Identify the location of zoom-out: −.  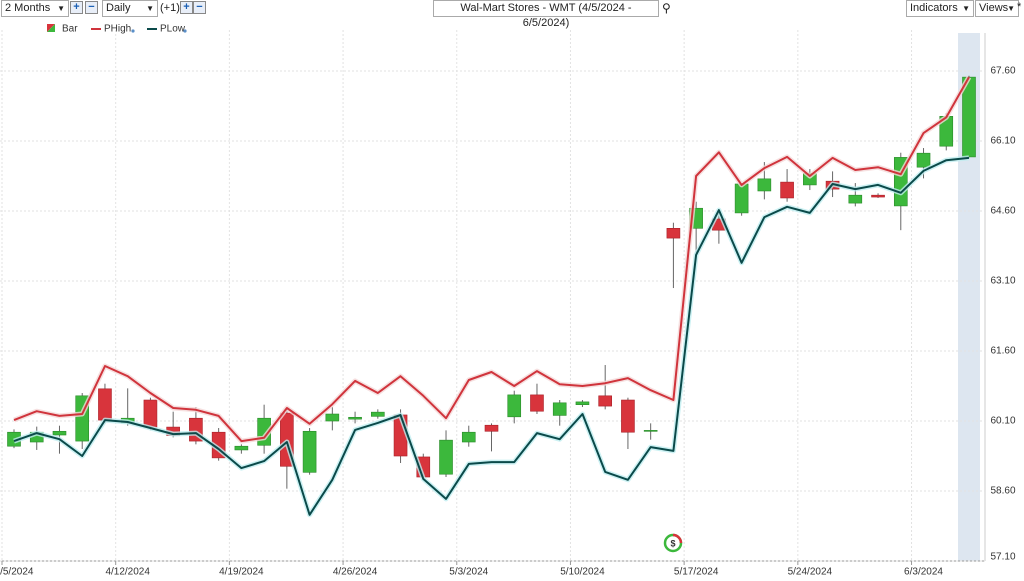
(91, 7).